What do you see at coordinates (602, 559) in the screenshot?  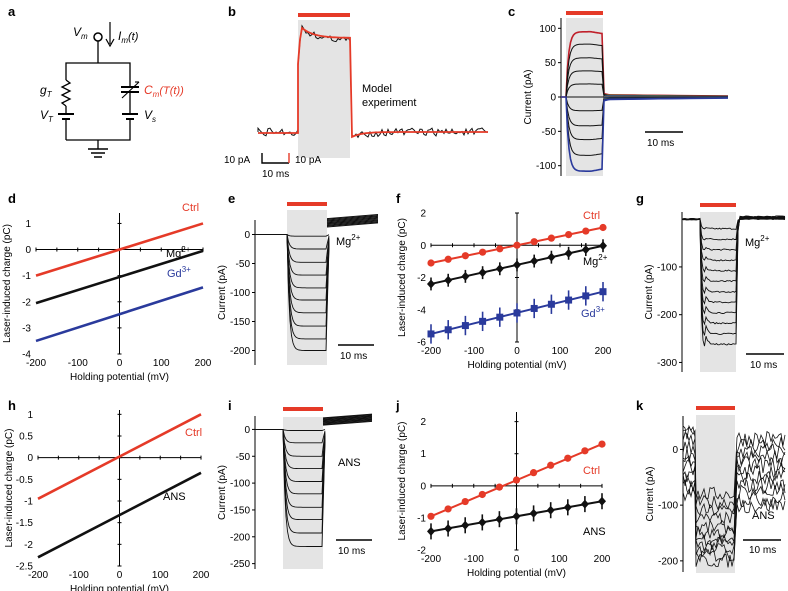 I see `j-xtick-label: 200` at bounding box center [602, 559].